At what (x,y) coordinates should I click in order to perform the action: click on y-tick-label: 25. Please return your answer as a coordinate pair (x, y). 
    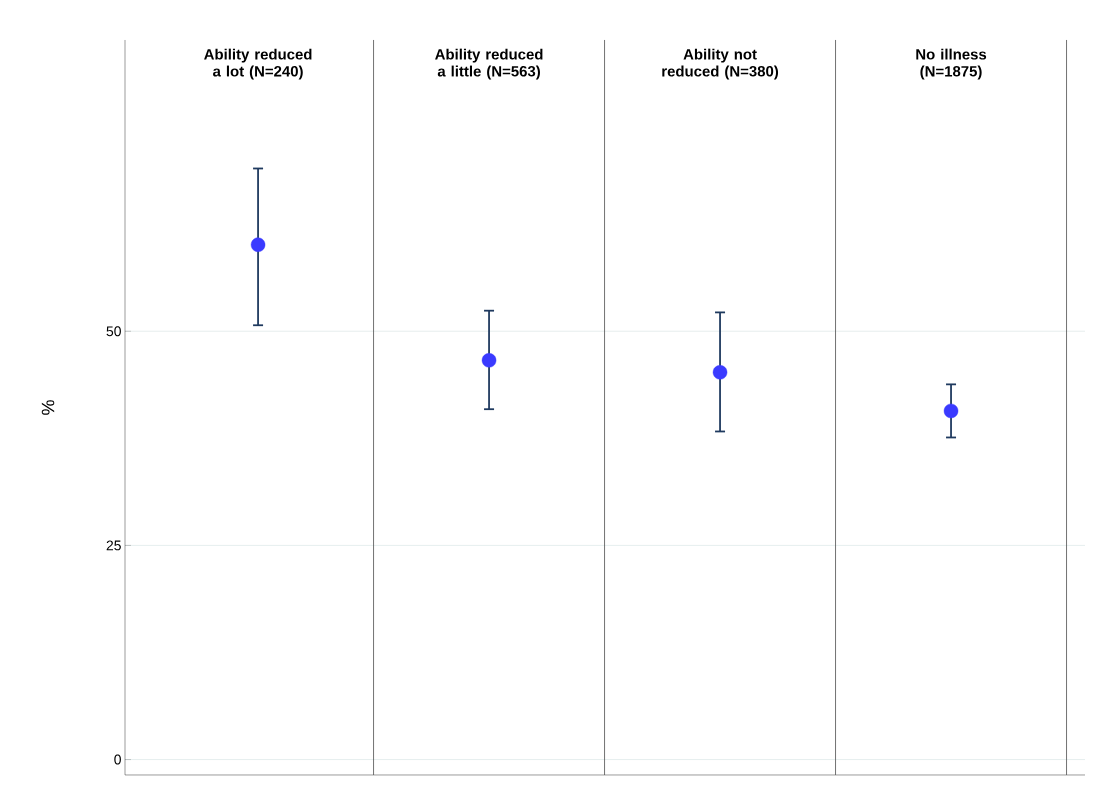
    Looking at the image, I should click on (113, 545).